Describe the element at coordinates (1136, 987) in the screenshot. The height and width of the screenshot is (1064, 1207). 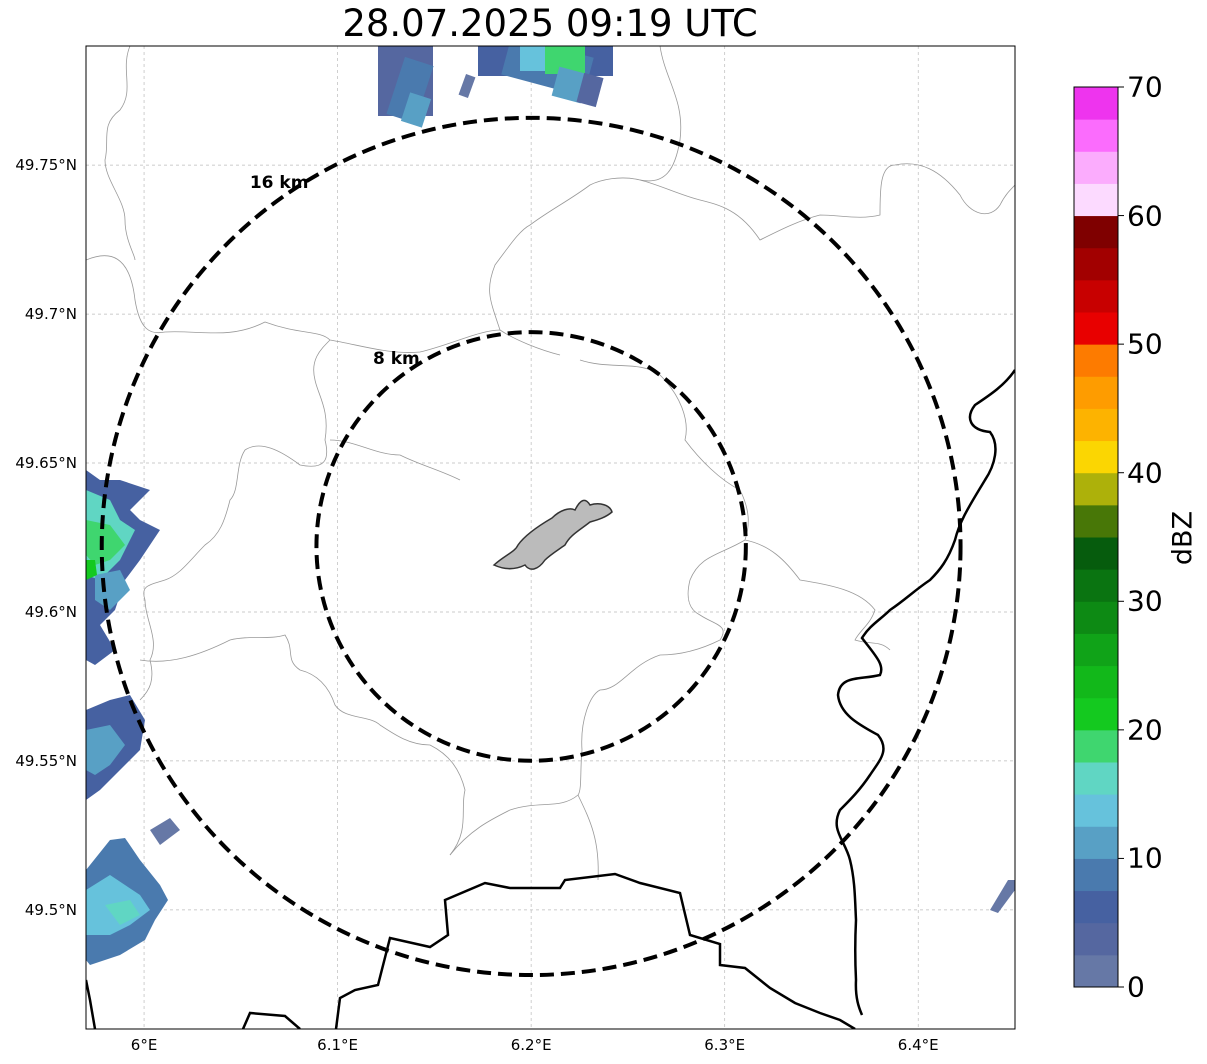
I see `colorbar-tick-label: 0` at that location.